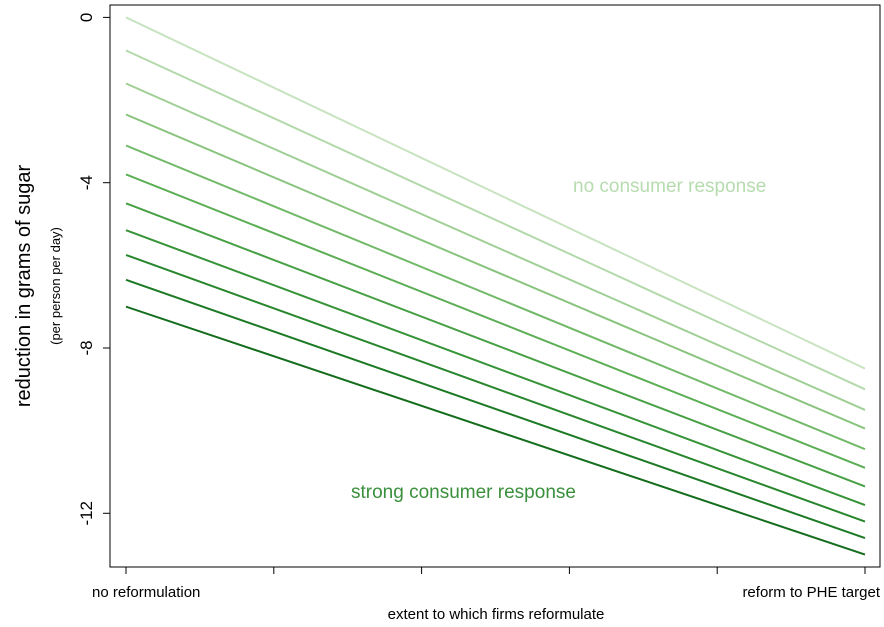 The image size is (884, 627). Describe the element at coordinates (146, 592) in the screenshot. I see `x-tick-label: no reformulation` at that location.